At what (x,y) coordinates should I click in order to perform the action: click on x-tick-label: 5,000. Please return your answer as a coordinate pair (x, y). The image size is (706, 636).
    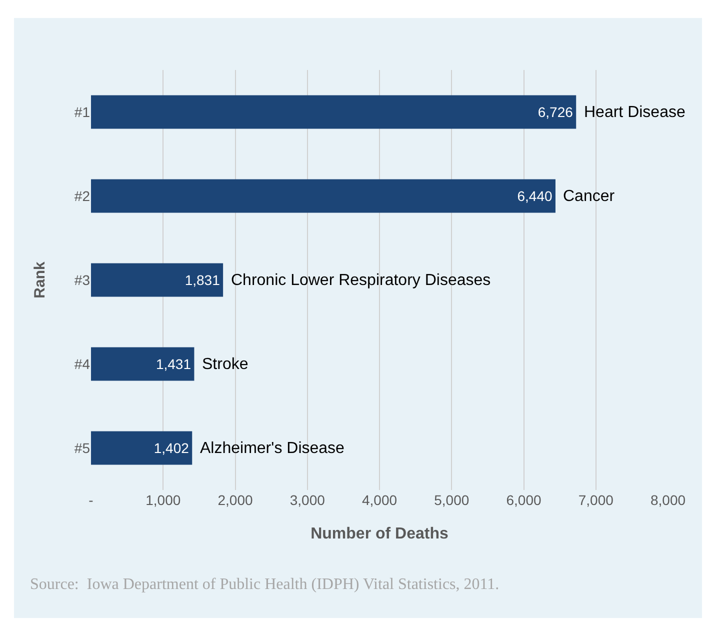
    Looking at the image, I should click on (452, 500).